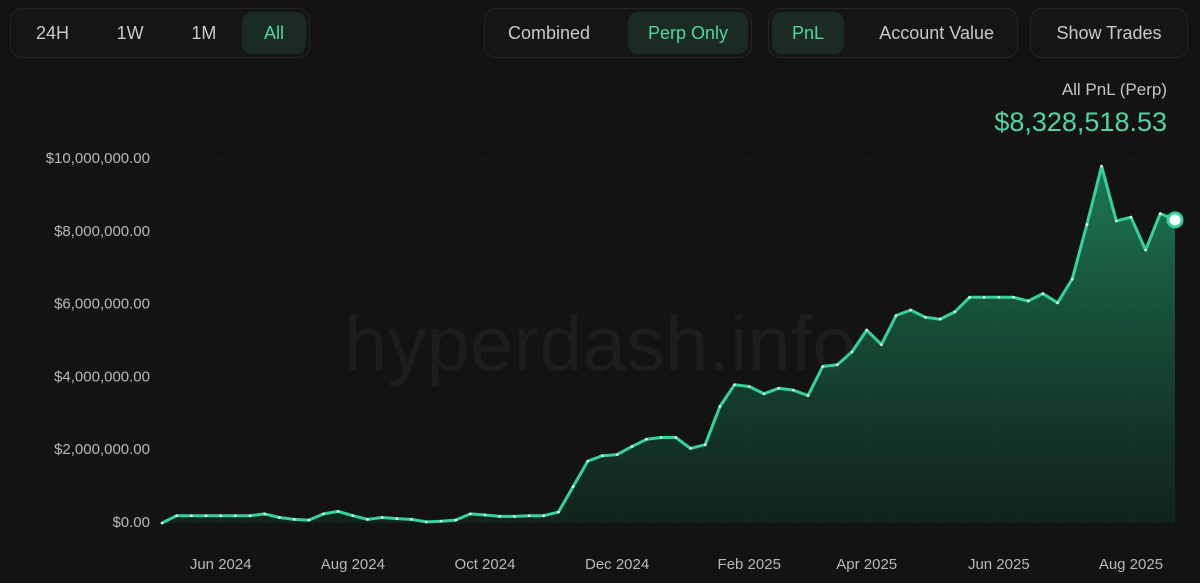 This screenshot has height=583, width=1200. I want to click on x-tick-label: Jun 2024, so click(221, 564).